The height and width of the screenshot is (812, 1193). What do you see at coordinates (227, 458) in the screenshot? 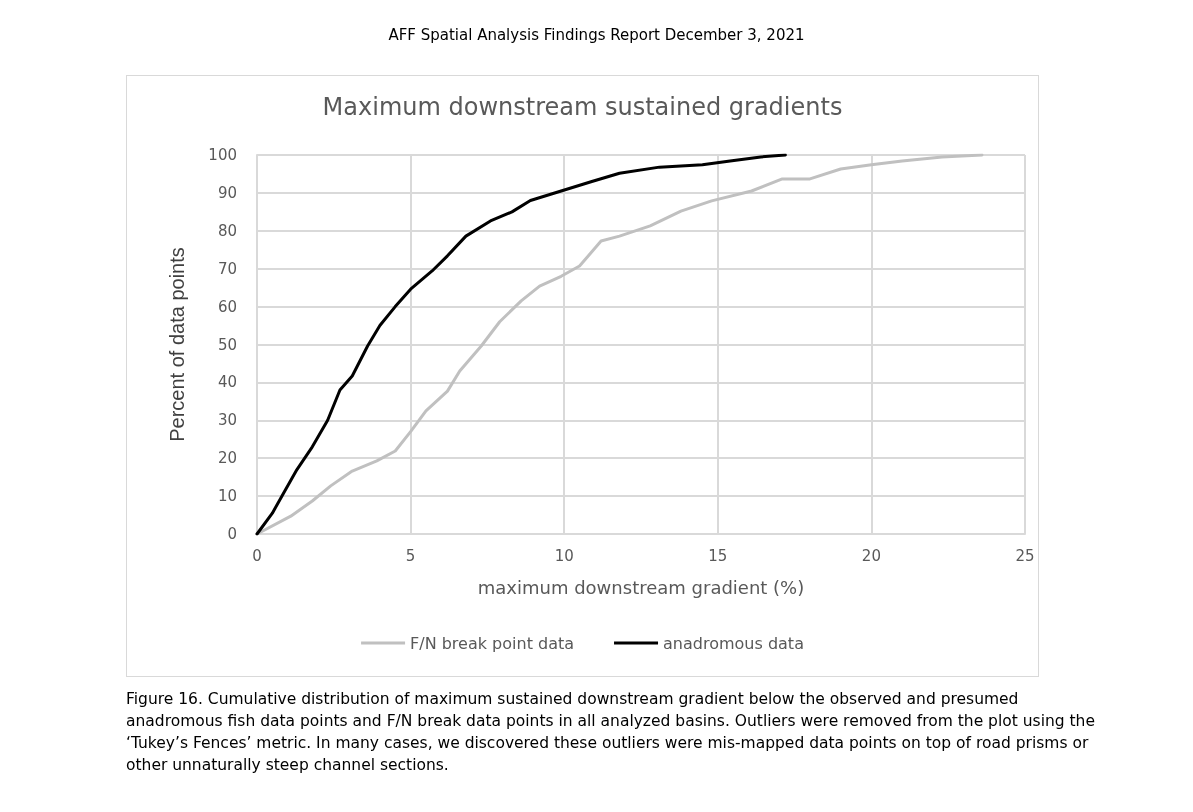
I see `y-tick-label: 20` at bounding box center [227, 458].